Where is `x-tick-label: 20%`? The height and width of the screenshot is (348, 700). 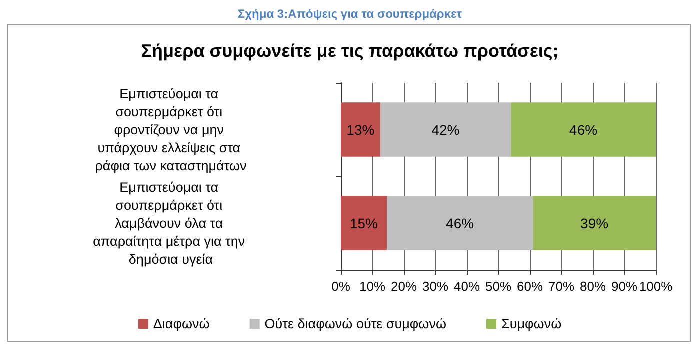
x-tick-label: 20% is located at coordinates (404, 286).